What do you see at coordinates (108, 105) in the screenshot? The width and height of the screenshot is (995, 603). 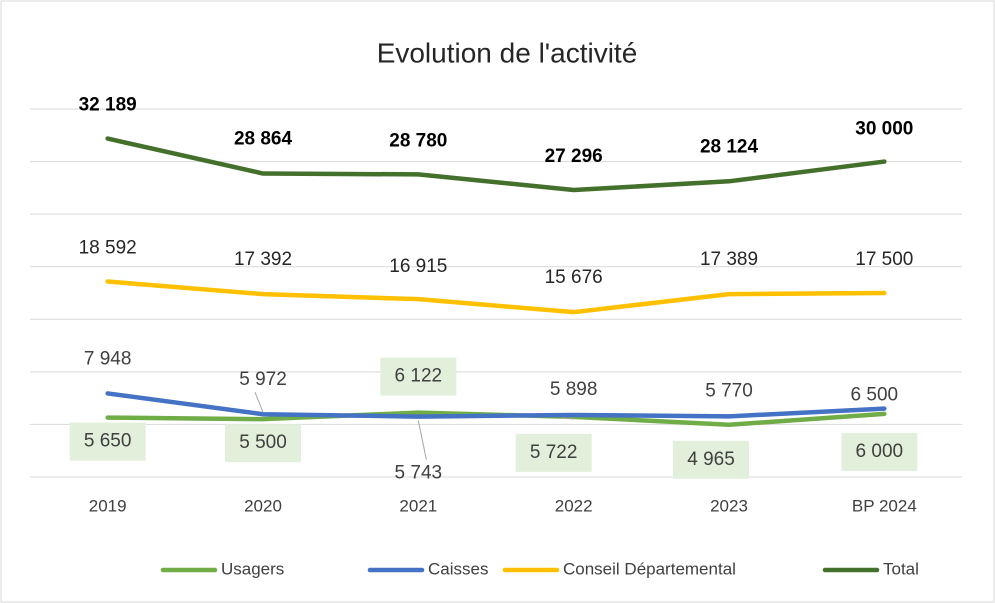 I see `data-label: 32 189` at bounding box center [108, 105].